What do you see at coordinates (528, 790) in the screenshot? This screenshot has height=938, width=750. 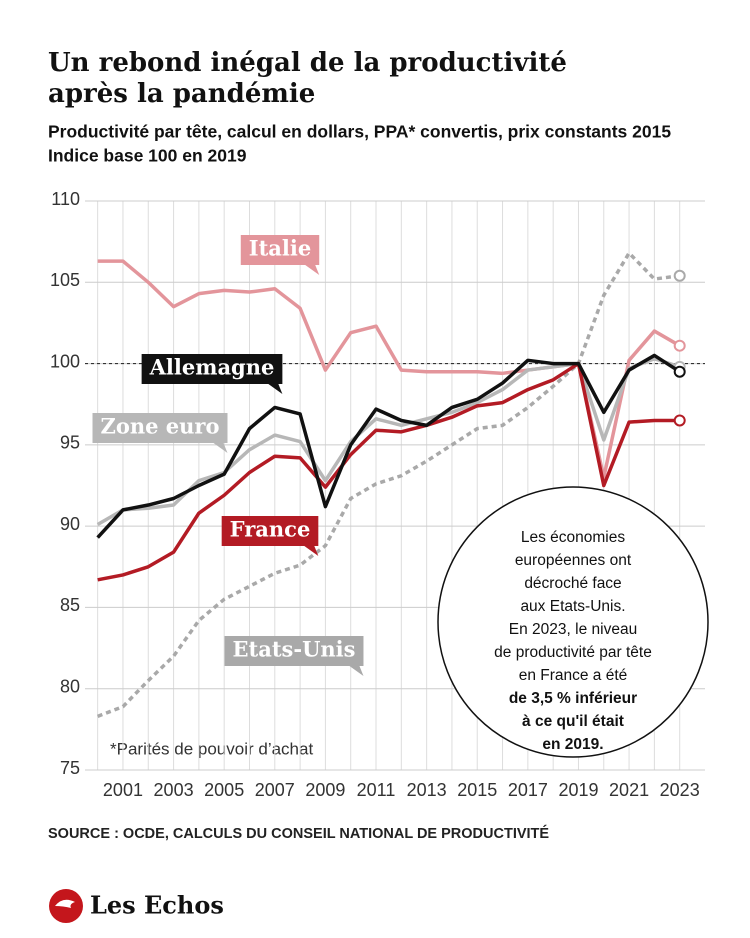 I see `x-tick-label: 2017` at bounding box center [528, 790].